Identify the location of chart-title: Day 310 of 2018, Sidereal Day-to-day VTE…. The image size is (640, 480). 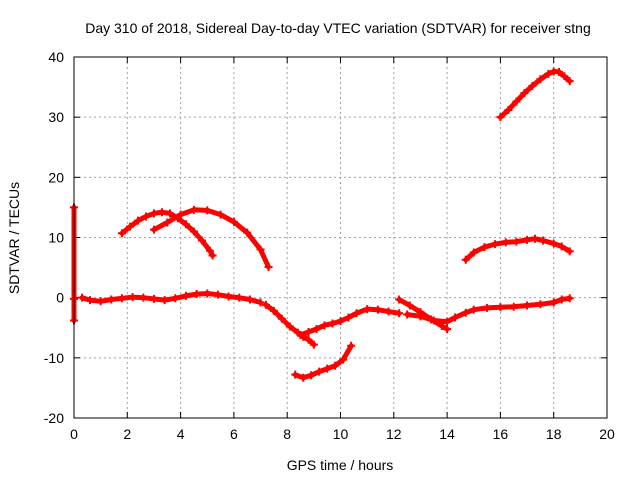
(338, 28).